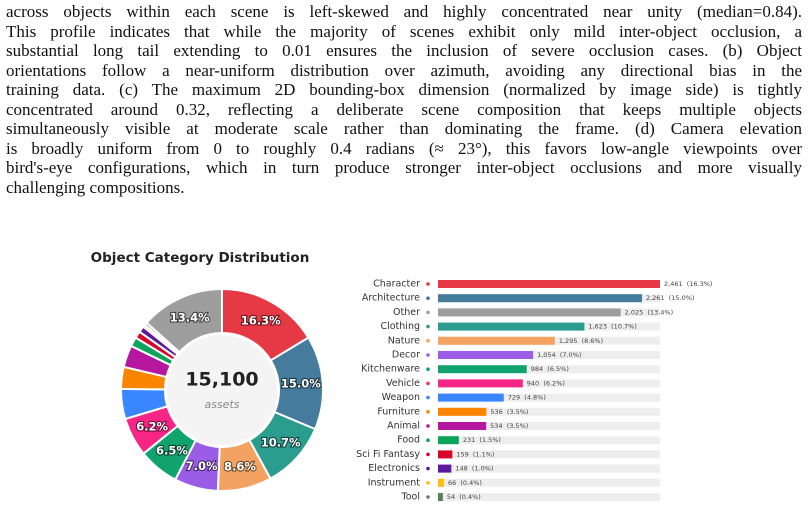  What do you see at coordinates (559, 355) in the screenshot?
I see `bar-value-label: 1,054 (7.0%)` at bounding box center [559, 355].